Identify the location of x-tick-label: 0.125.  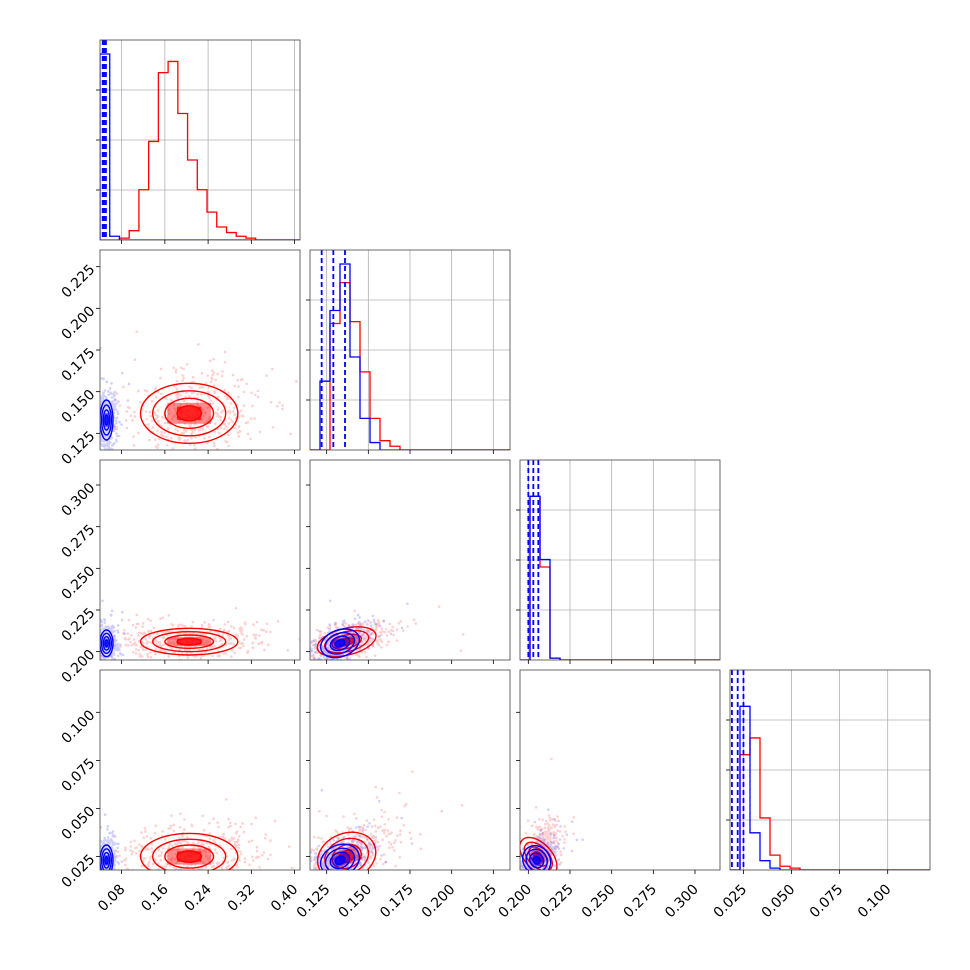
(314, 902).